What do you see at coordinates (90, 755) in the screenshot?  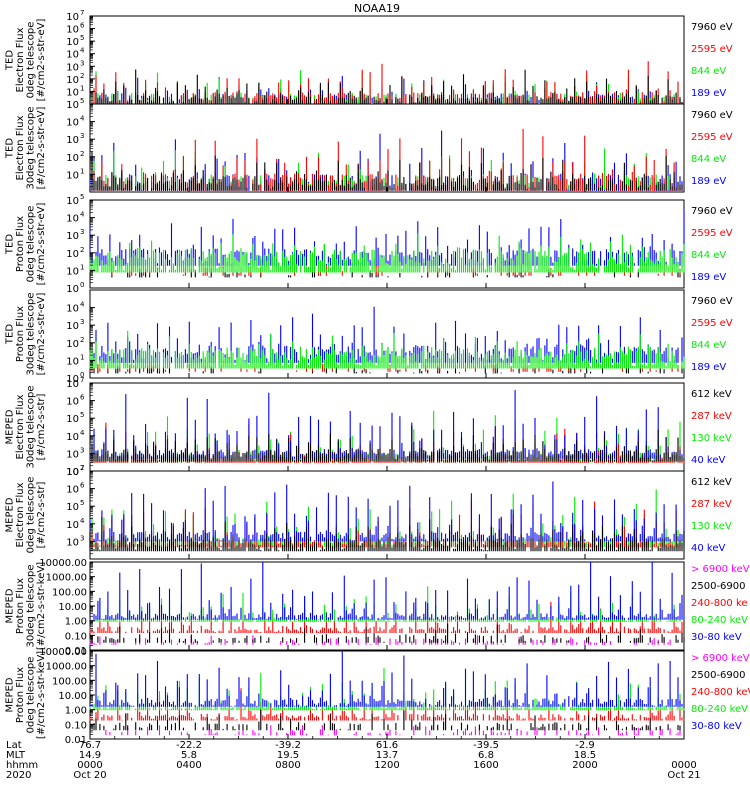 I see `x-tick-label: 14.9` at bounding box center [90, 755].